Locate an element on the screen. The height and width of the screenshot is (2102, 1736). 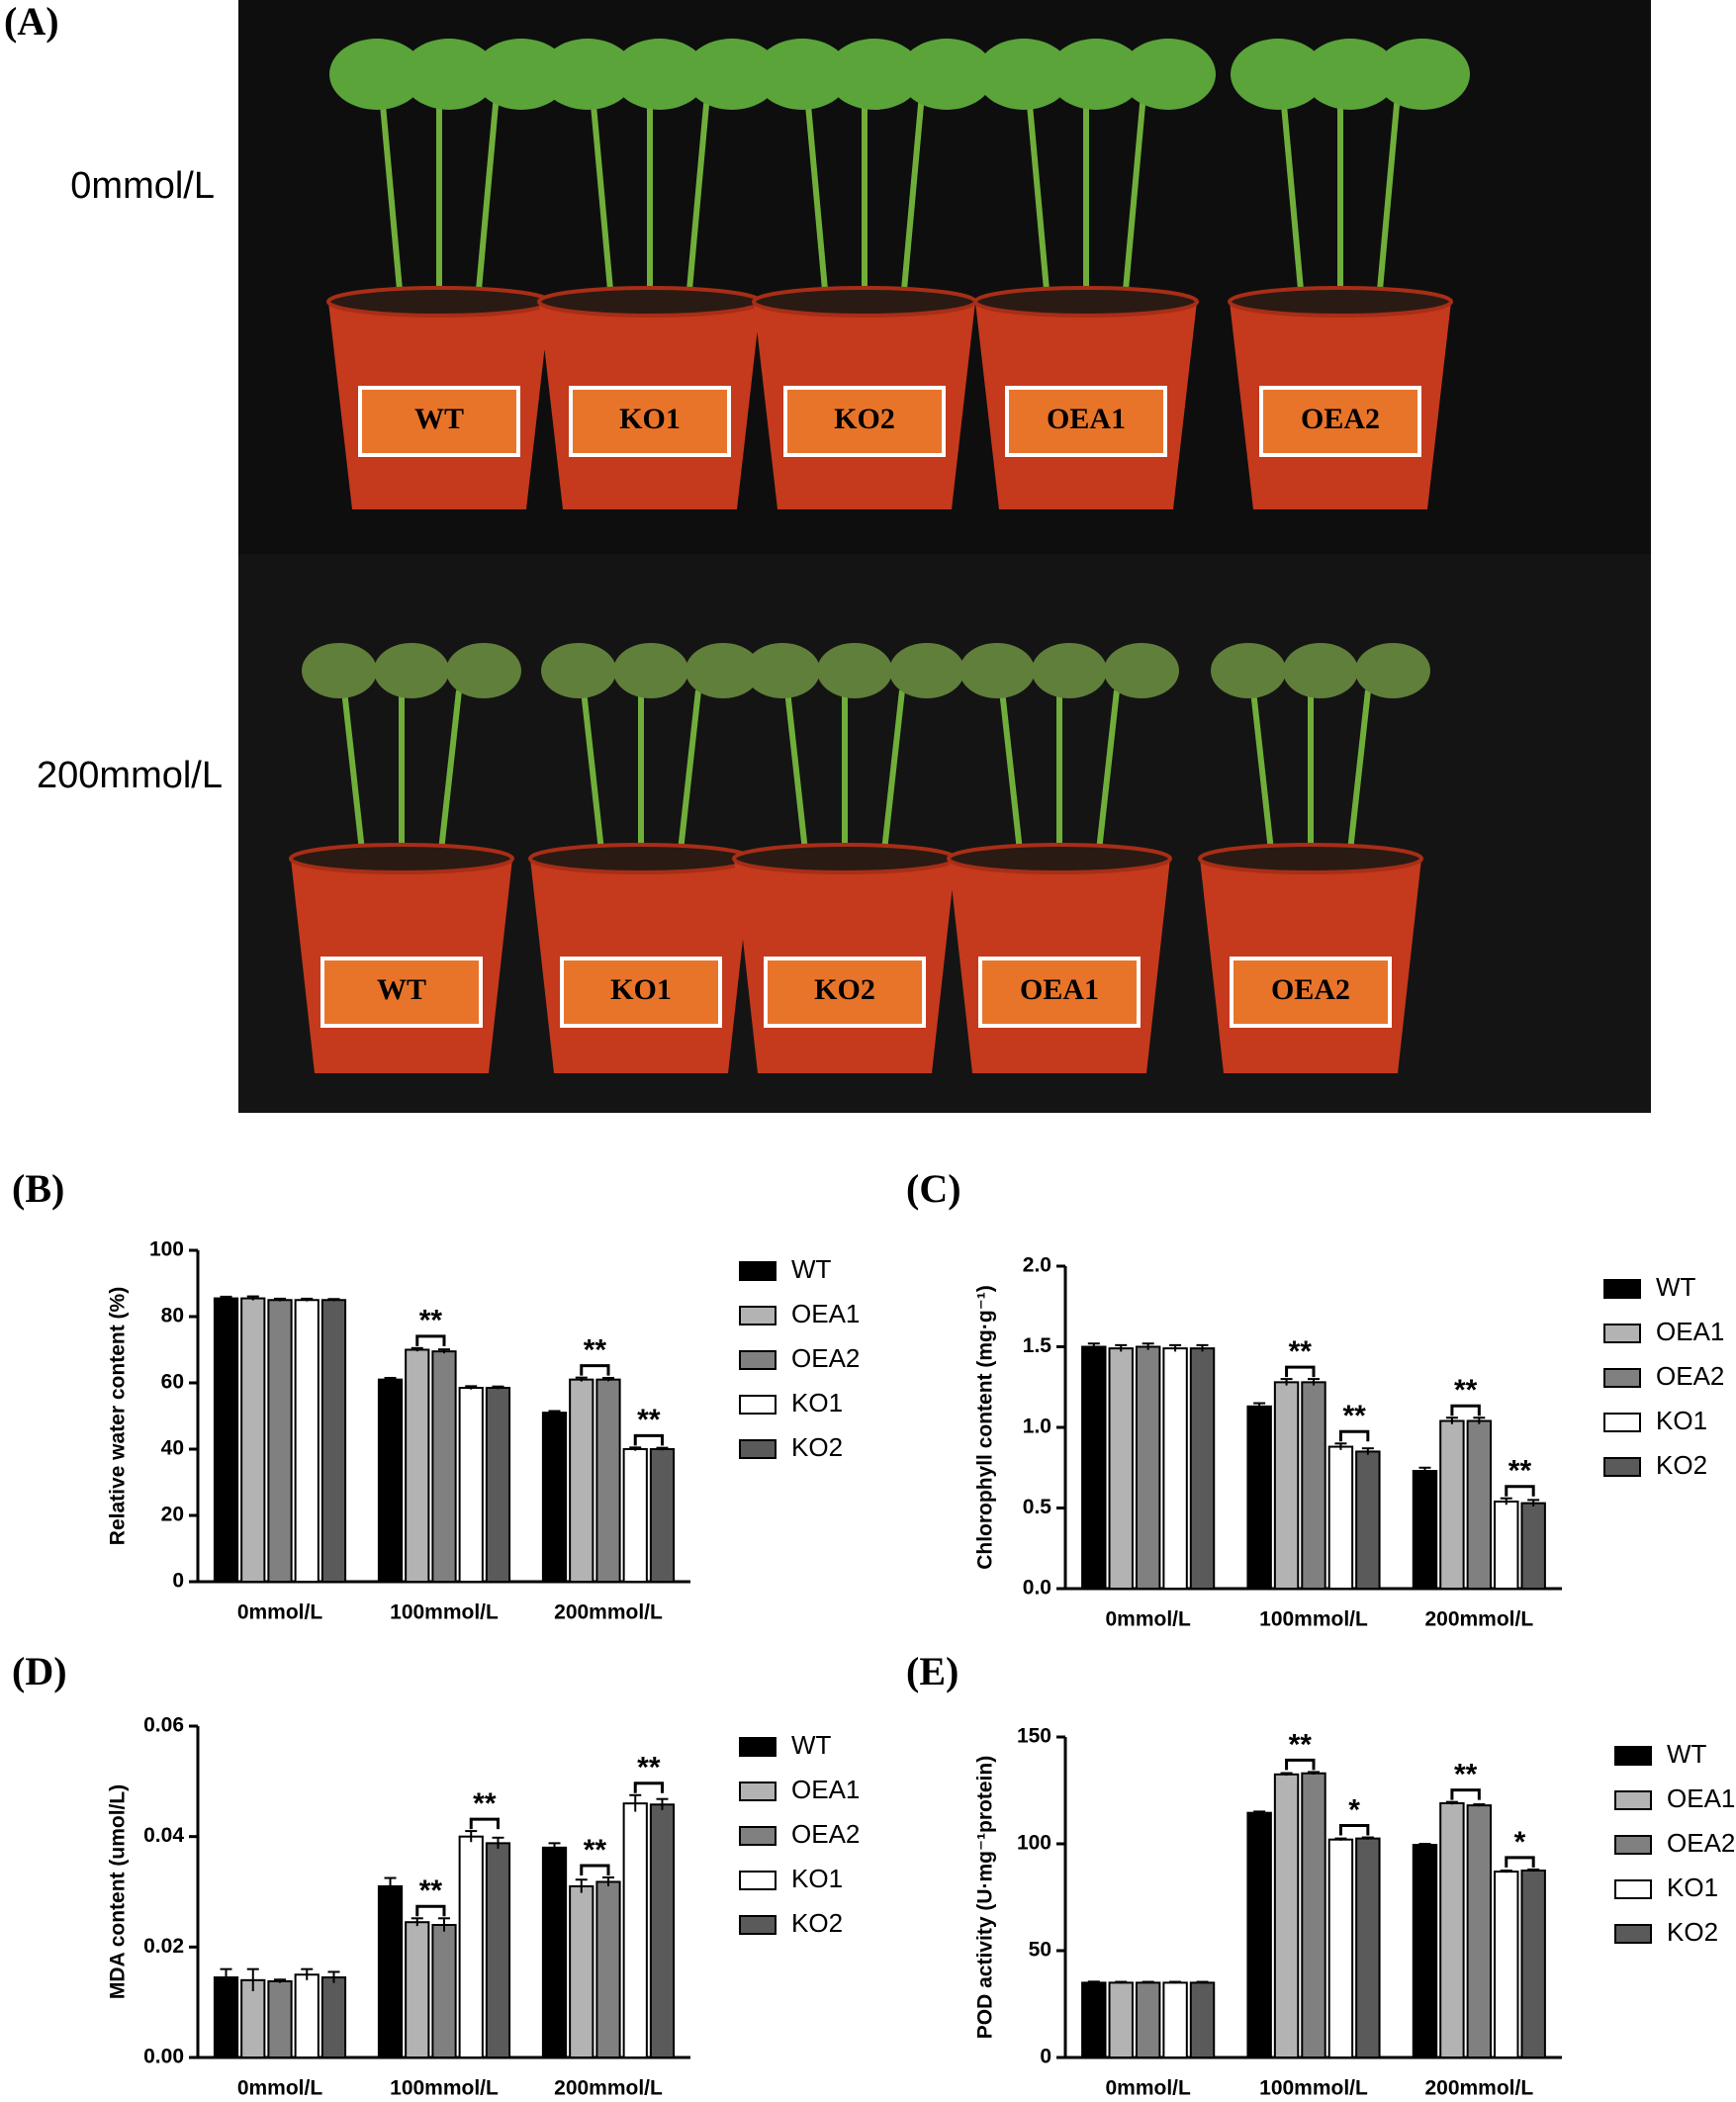
y-tick-label: 0.5 is located at coordinates (1037, 1507).